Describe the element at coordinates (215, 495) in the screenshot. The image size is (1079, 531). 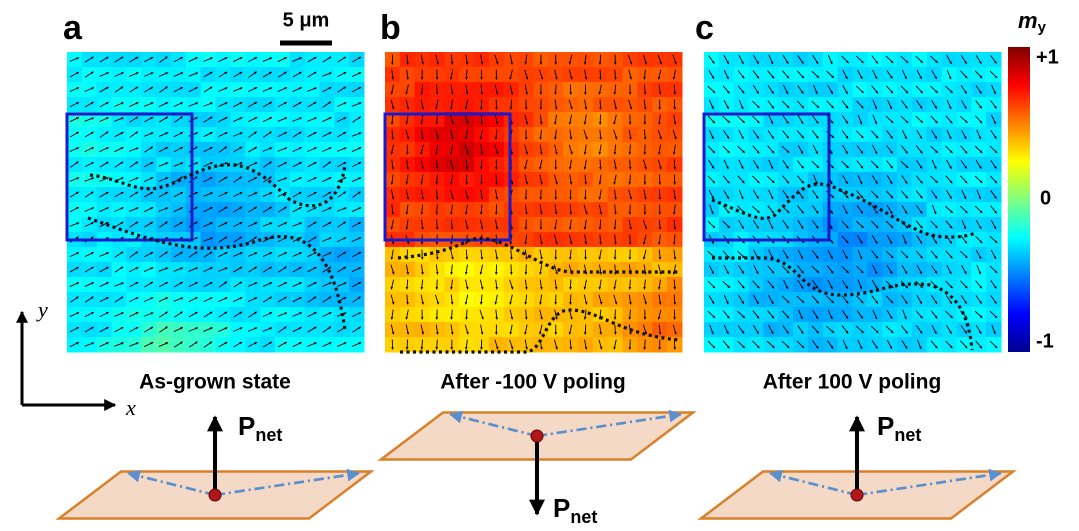
I see `ion` at that location.